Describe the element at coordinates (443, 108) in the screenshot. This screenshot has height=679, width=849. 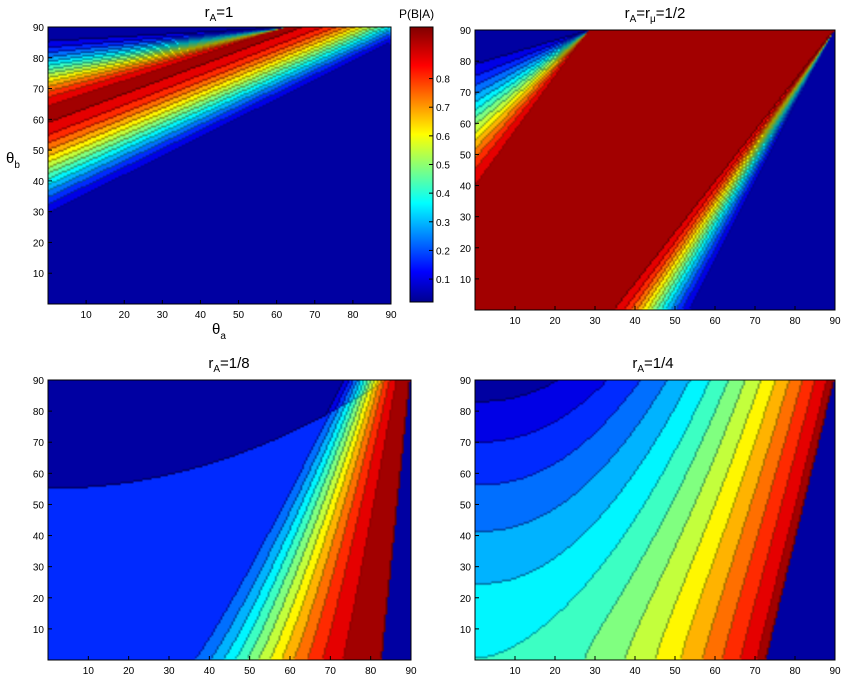
I see `colorbar-tick-label: 0.7` at that location.